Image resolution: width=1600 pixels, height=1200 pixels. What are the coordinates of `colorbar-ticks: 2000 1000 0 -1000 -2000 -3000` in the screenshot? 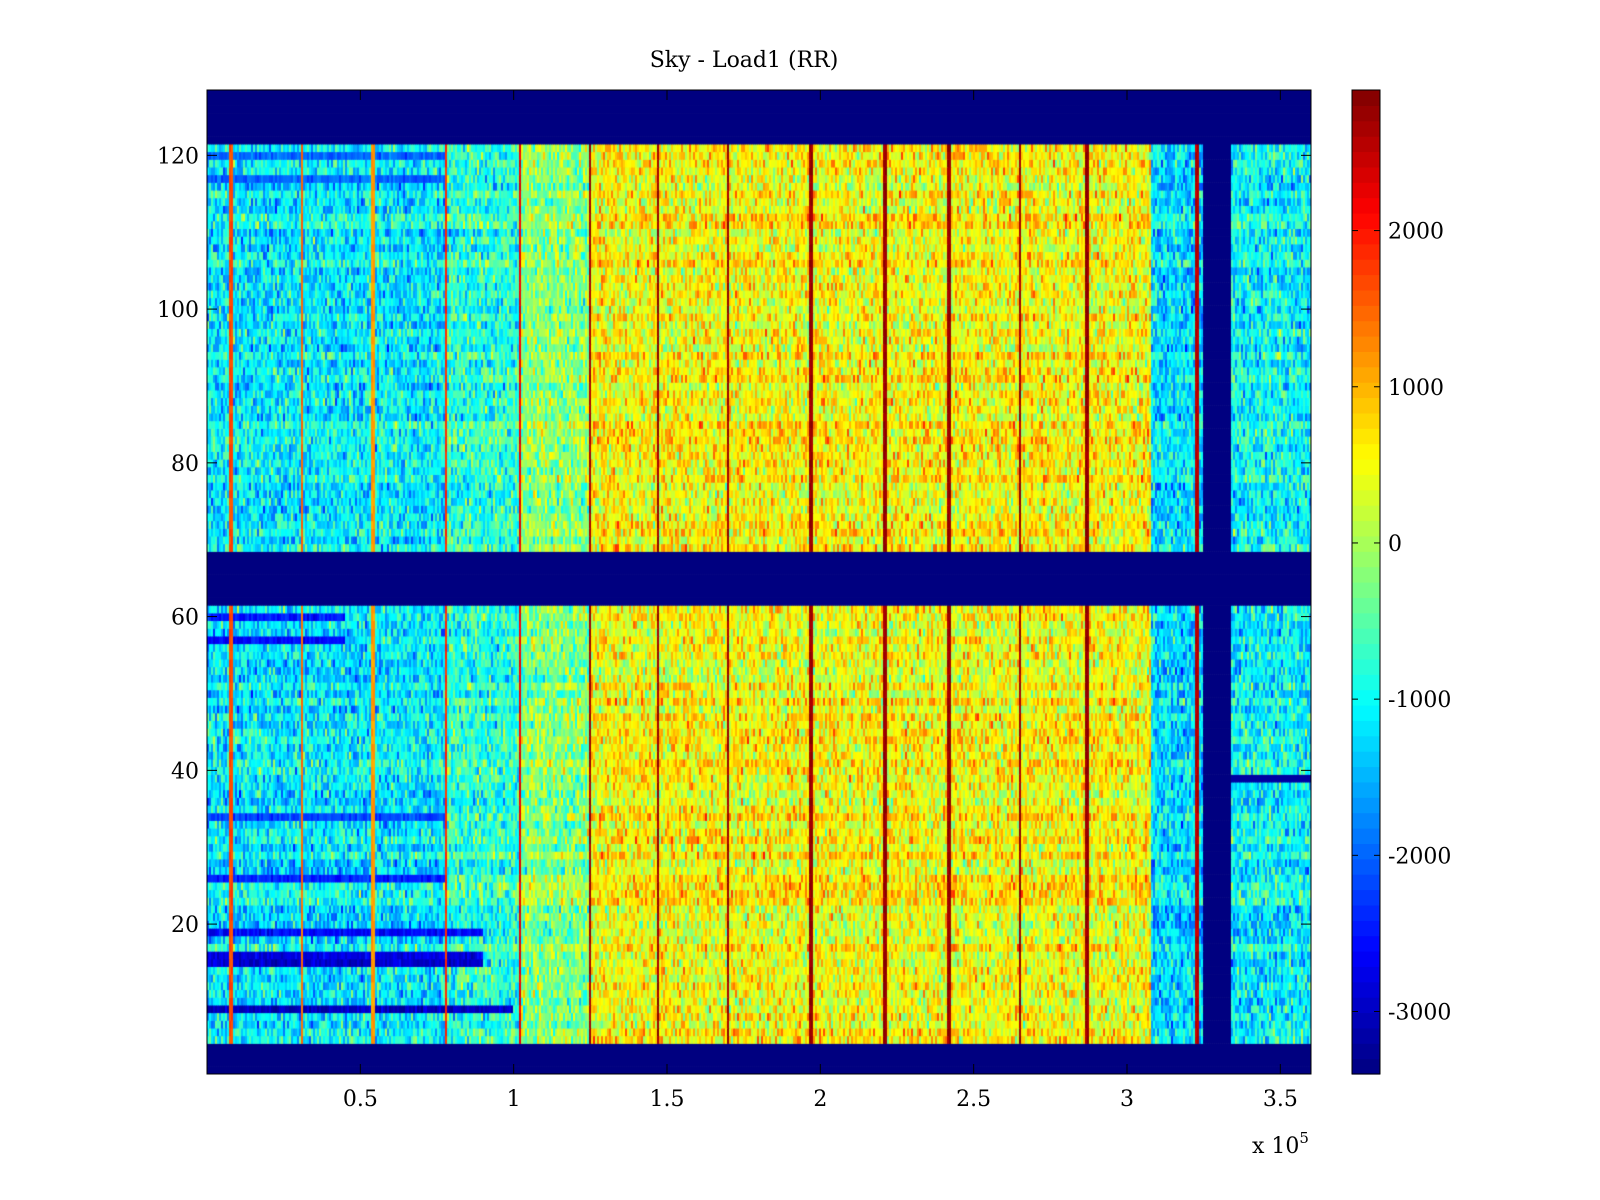 It's located at (1401, 623).